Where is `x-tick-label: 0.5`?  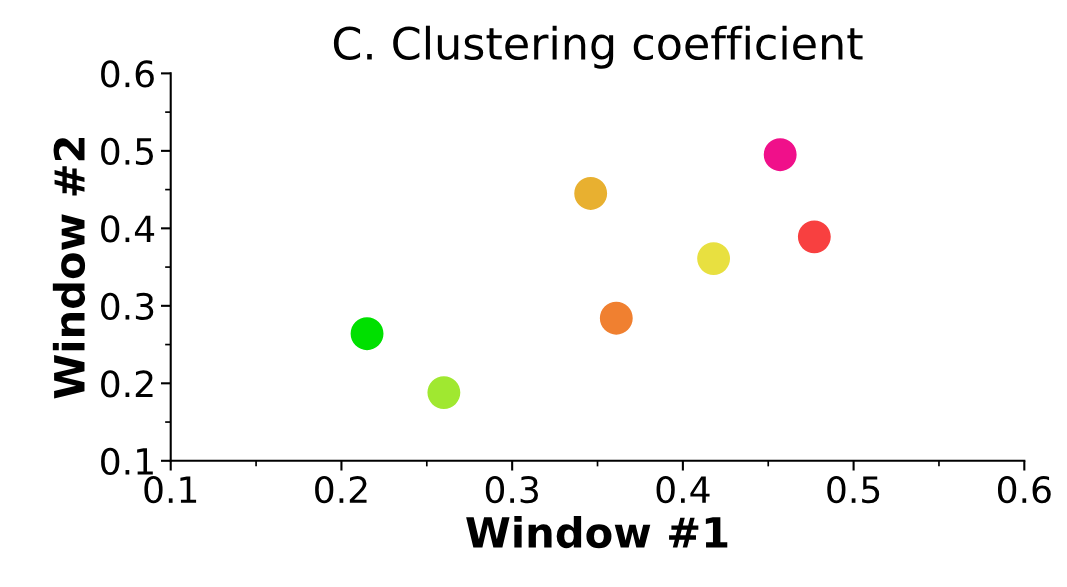 x-tick-label: 0.5 is located at coordinates (853, 490).